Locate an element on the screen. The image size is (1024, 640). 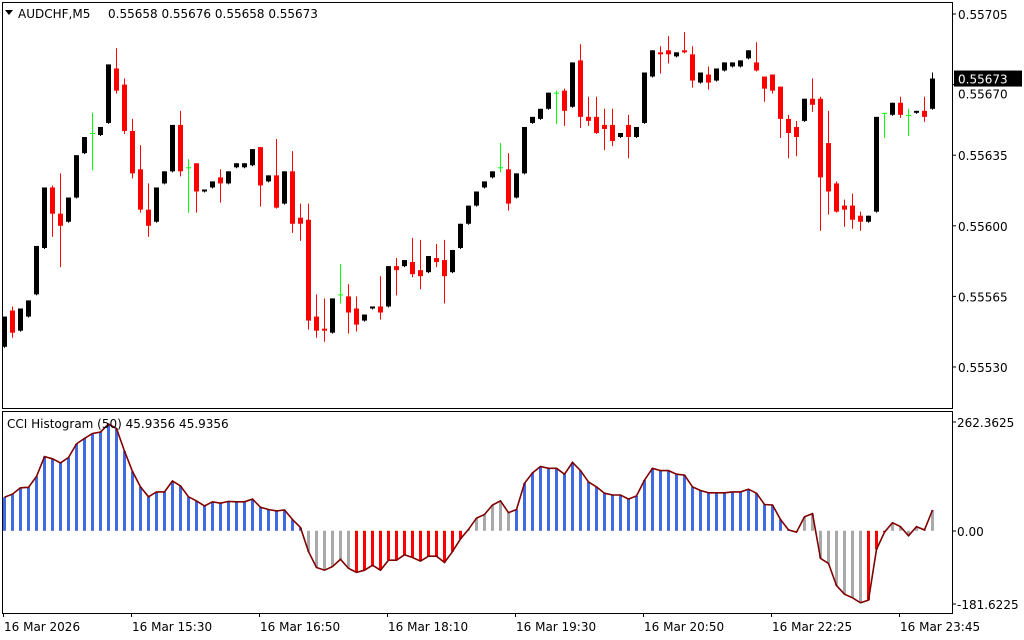
cci-max-label: 262.3625 is located at coordinates (985, 423).